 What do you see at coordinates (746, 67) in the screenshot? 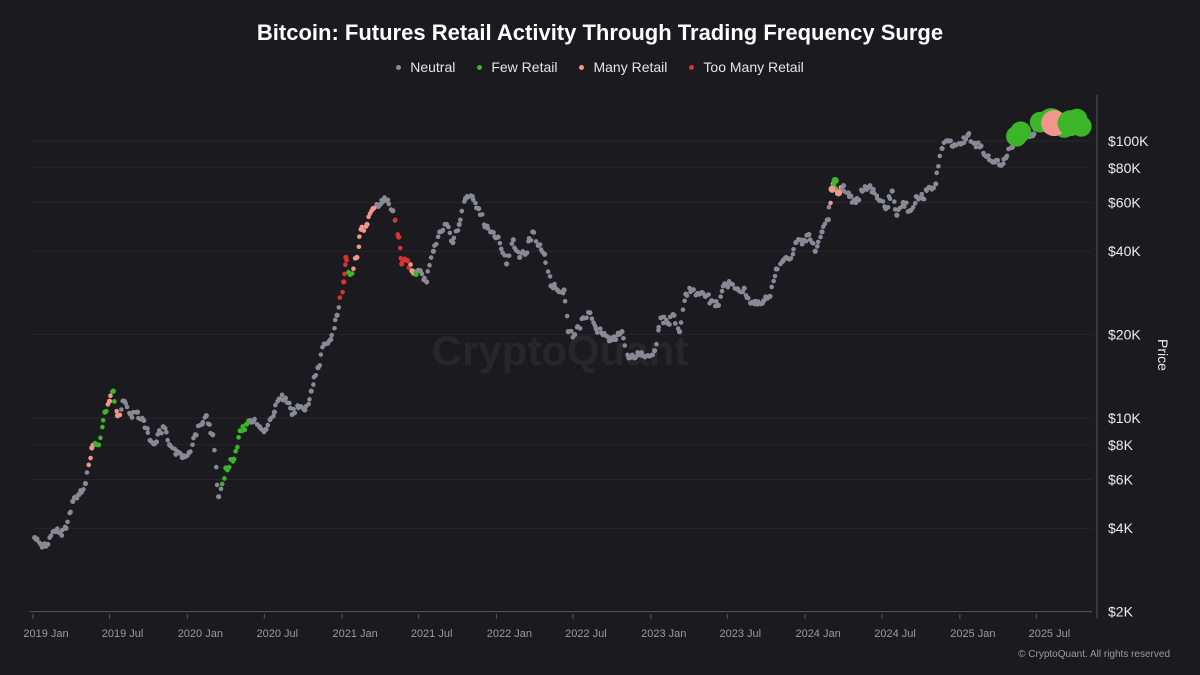
I see `legend-item-too-many-retail: Too Many Retail` at bounding box center [746, 67].